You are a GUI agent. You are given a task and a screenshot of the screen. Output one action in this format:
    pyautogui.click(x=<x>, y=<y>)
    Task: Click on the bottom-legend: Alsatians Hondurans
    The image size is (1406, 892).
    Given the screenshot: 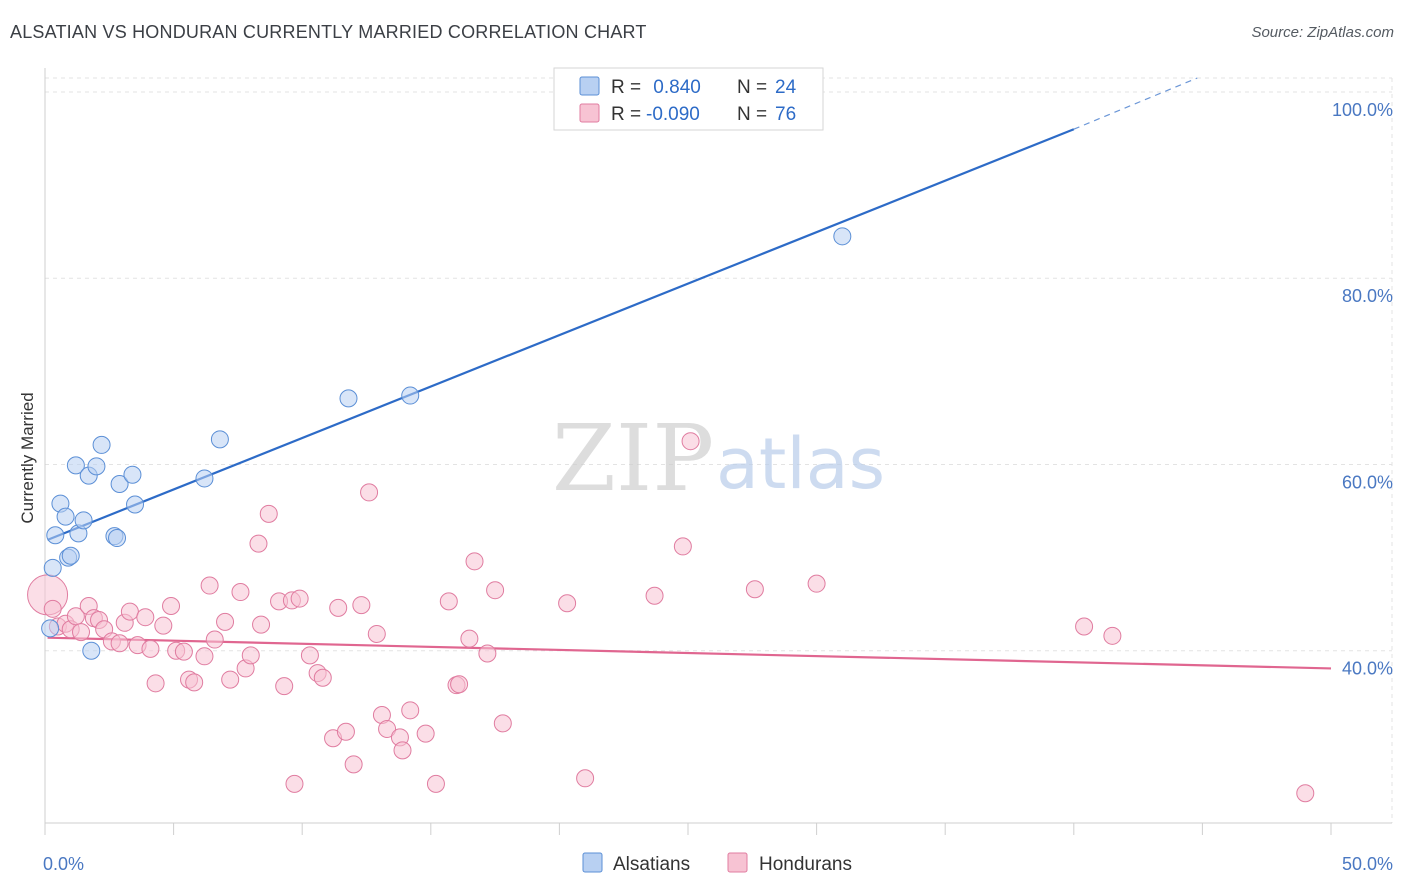 What is the action you would take?
    pyautogui.click(x=717, y=863)
    